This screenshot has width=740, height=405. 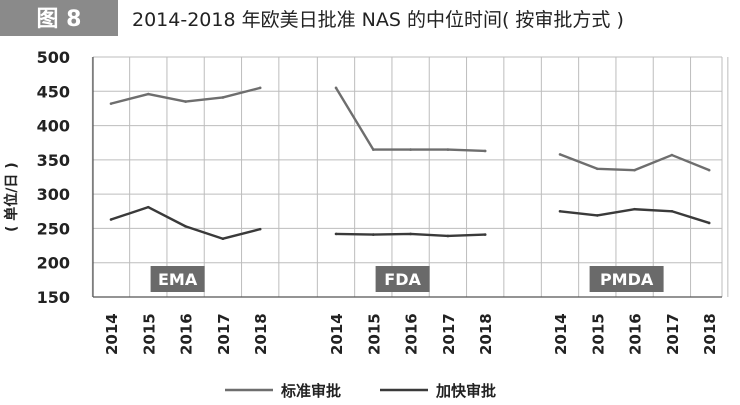 What do you see at coordinates (53, 126) in the screenshot?
I see `y-tick-label: 400` at bounding box center [53, 126].